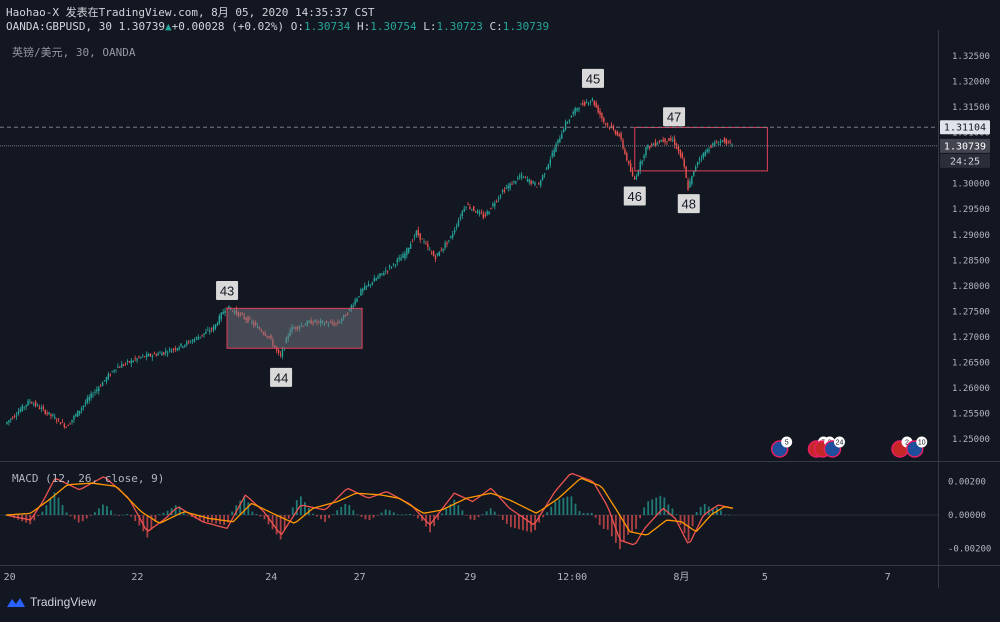  What do you see at coordinates (74, 52) in the screenshot?
I see `pane-label: 英镑/美元, 30, OANDA` at bounding box center [74, 52].